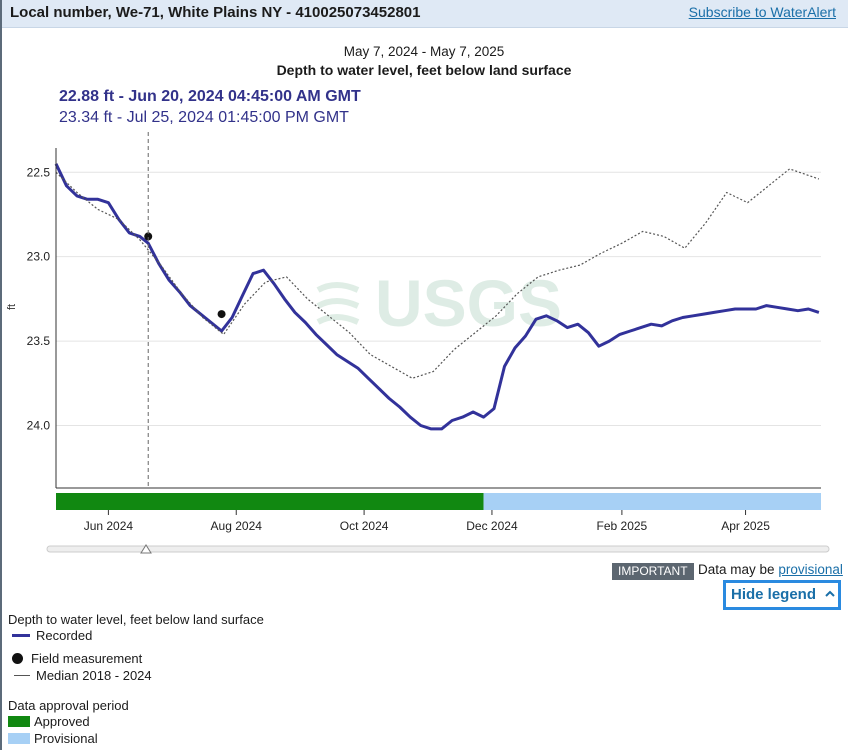 This screenshot has width=848, height=750. Describe the element at coordinates (68, 705) in the screenshot. I see `approval-heading: Data approval period` at that location.